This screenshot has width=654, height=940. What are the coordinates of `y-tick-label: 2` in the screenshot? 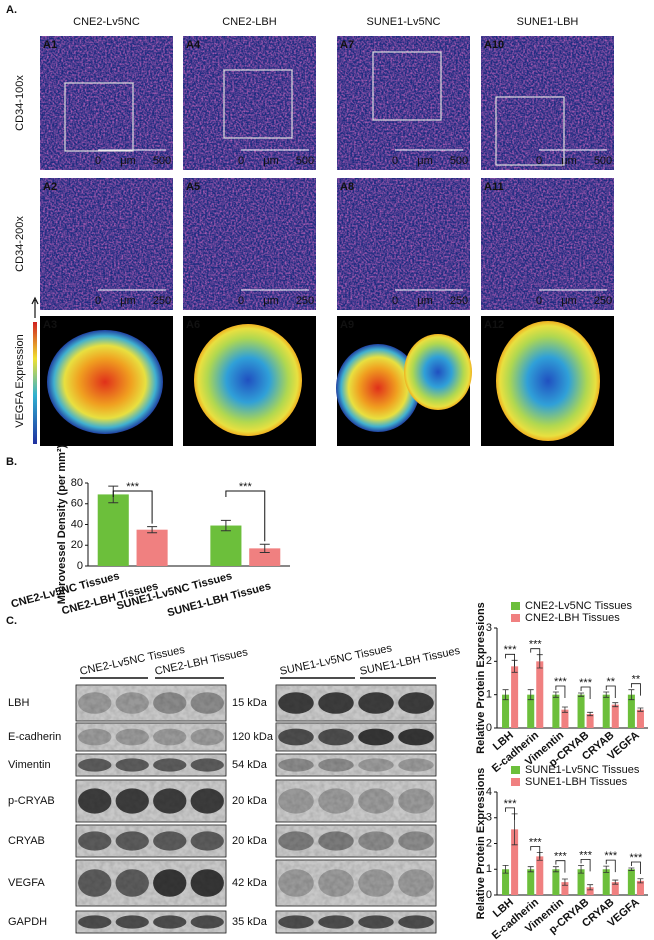 It's located at (489, 843).